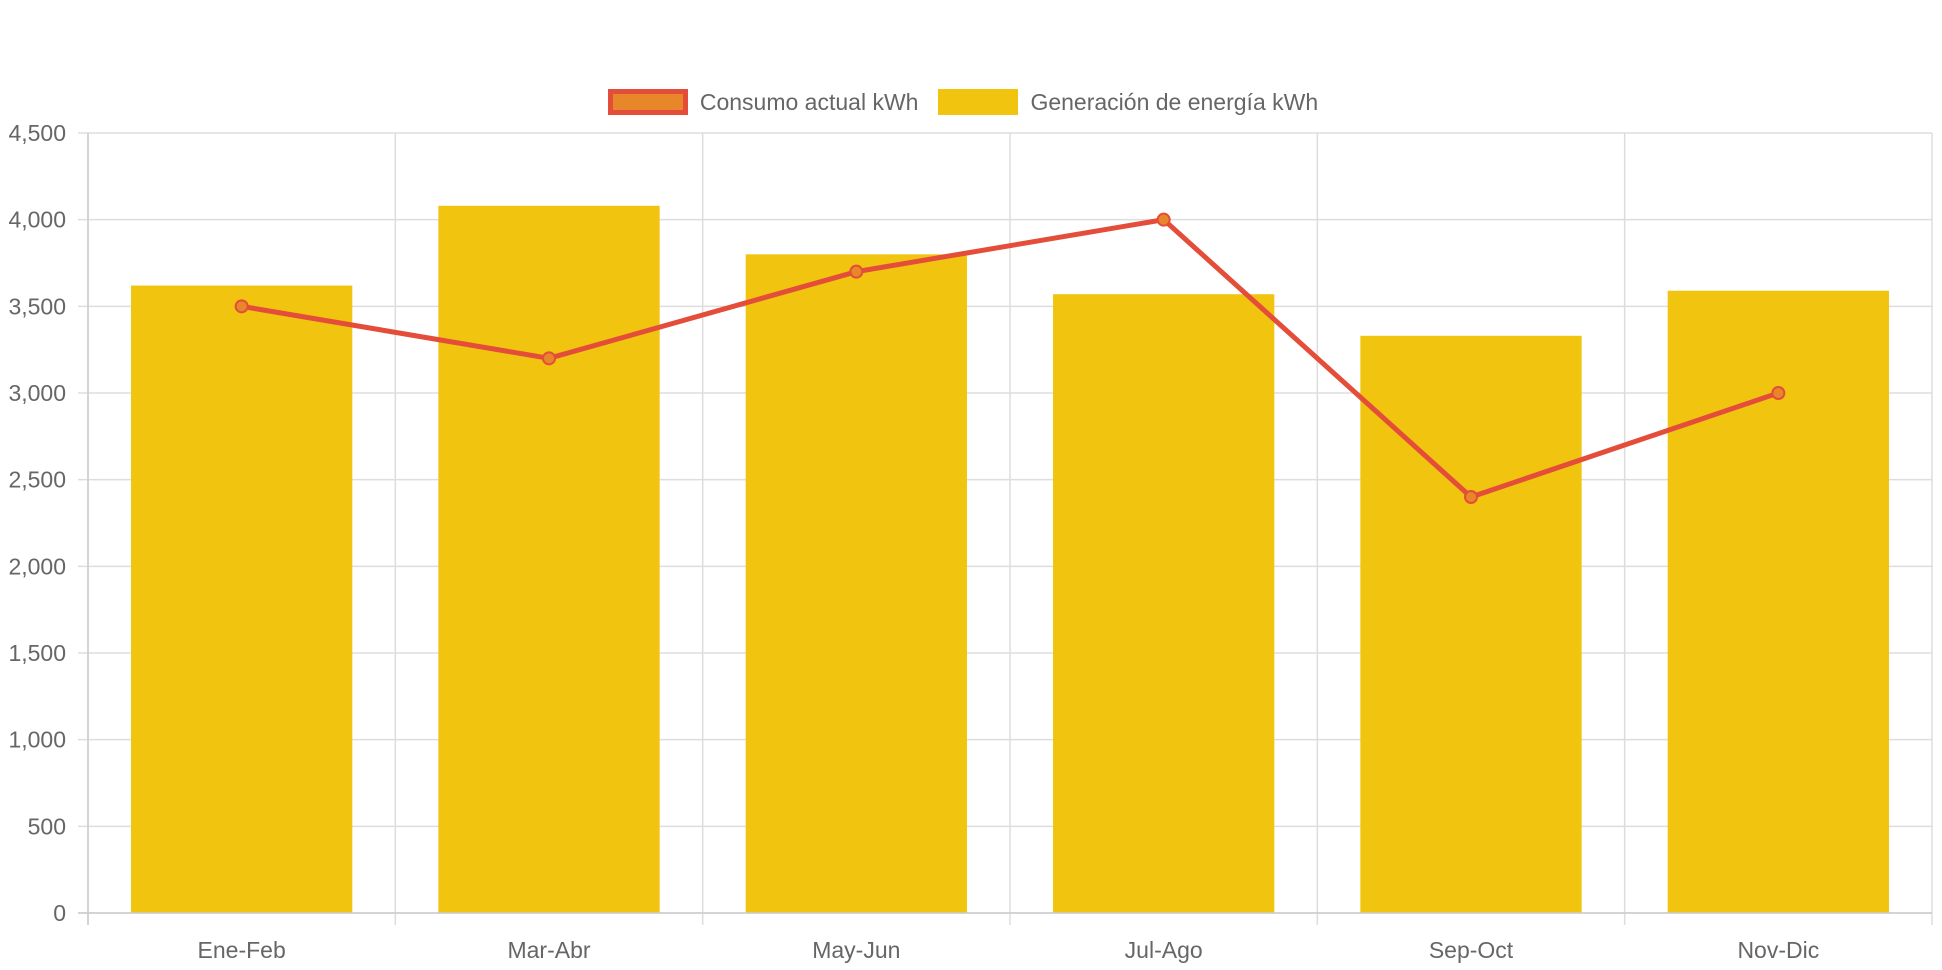 The width and height of the screenshot is (1942, 970). Describe the element at coordinates (37, 740) in the screenshot. I see `y-tick-label: 1,000` at that location.